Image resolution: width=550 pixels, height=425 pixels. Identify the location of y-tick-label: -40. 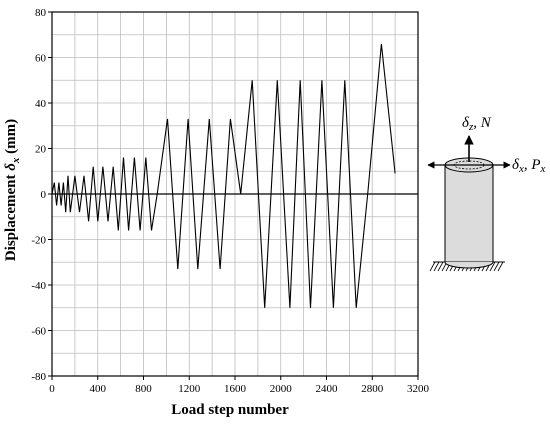
(38, 286).